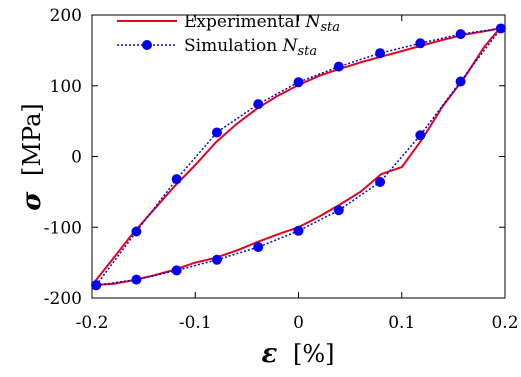 The height and width of the screenshot is (377, 521). Describe the element at coordinates (32, 139) in the screenshot. I see `y-axis-unit: [MPa]` at that location.